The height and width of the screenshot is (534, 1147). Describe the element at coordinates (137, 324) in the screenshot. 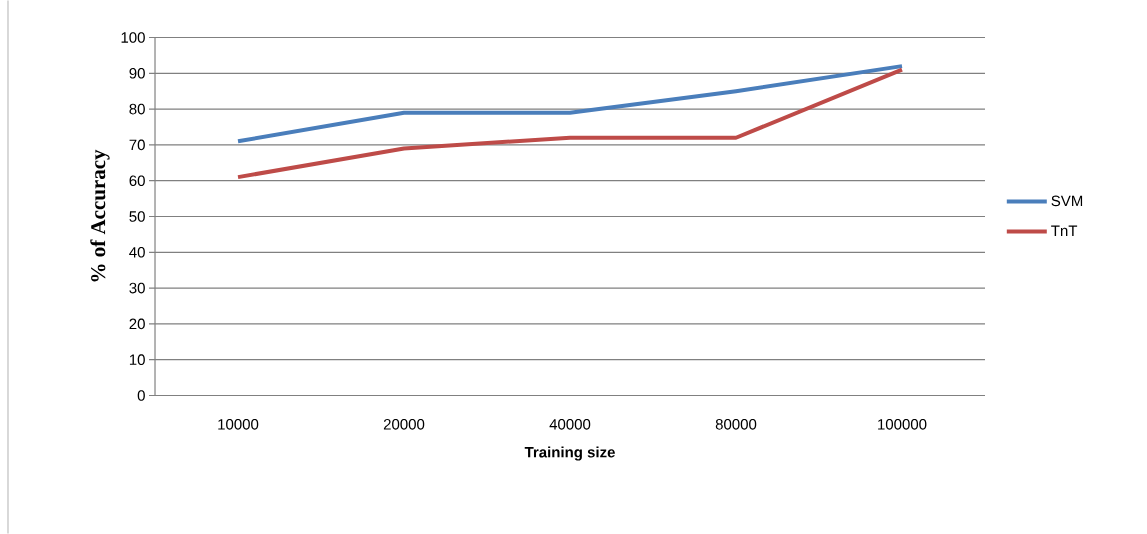

I see `y-tick-label: 20` at that location.